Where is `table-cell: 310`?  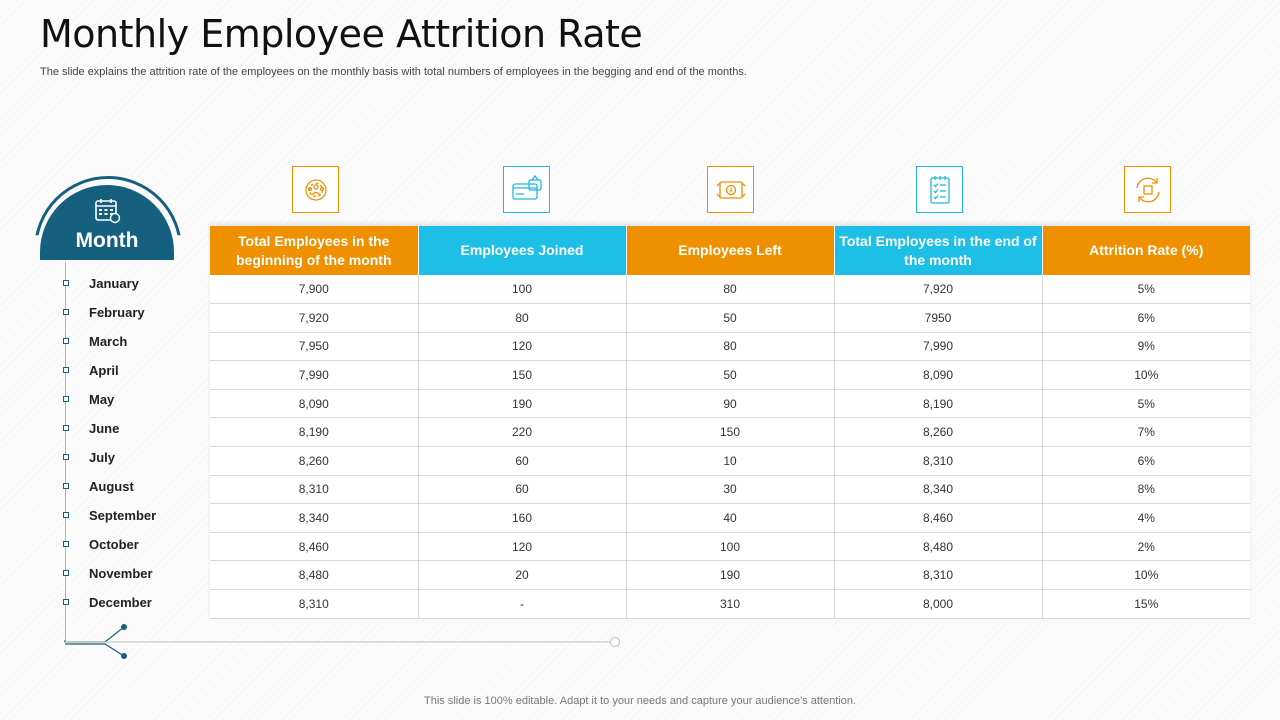
table-cell: 310 is located at coordinates (730, 604).